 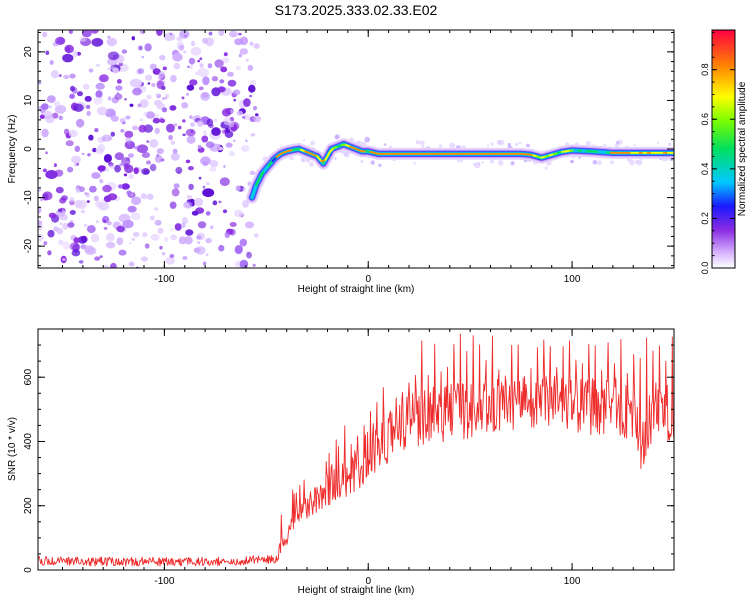 I want to click on spec-y-tick-label: 20, so click(x=28, y=52).